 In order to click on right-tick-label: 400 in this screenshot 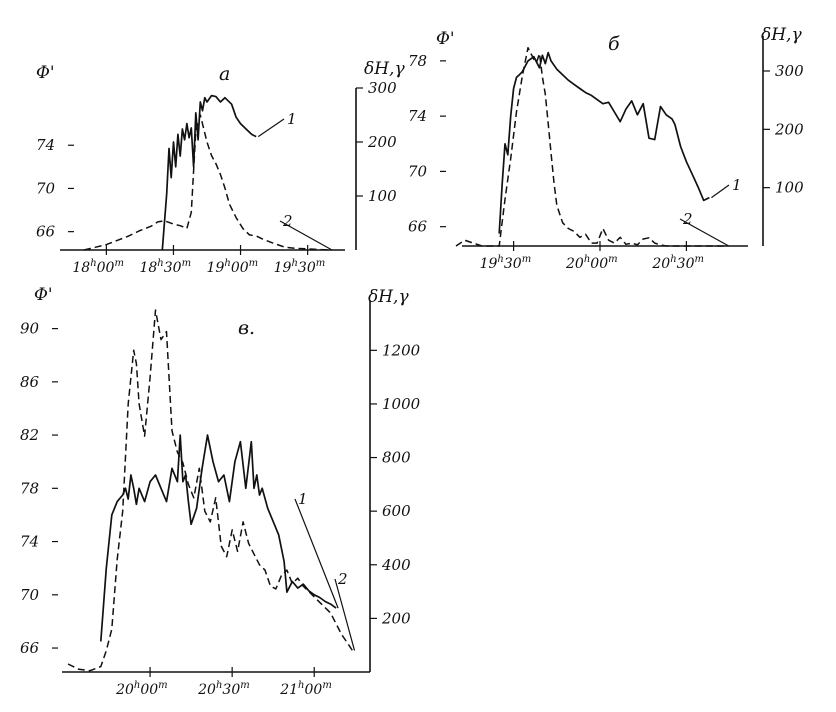, I will do `click(396, 565)`.